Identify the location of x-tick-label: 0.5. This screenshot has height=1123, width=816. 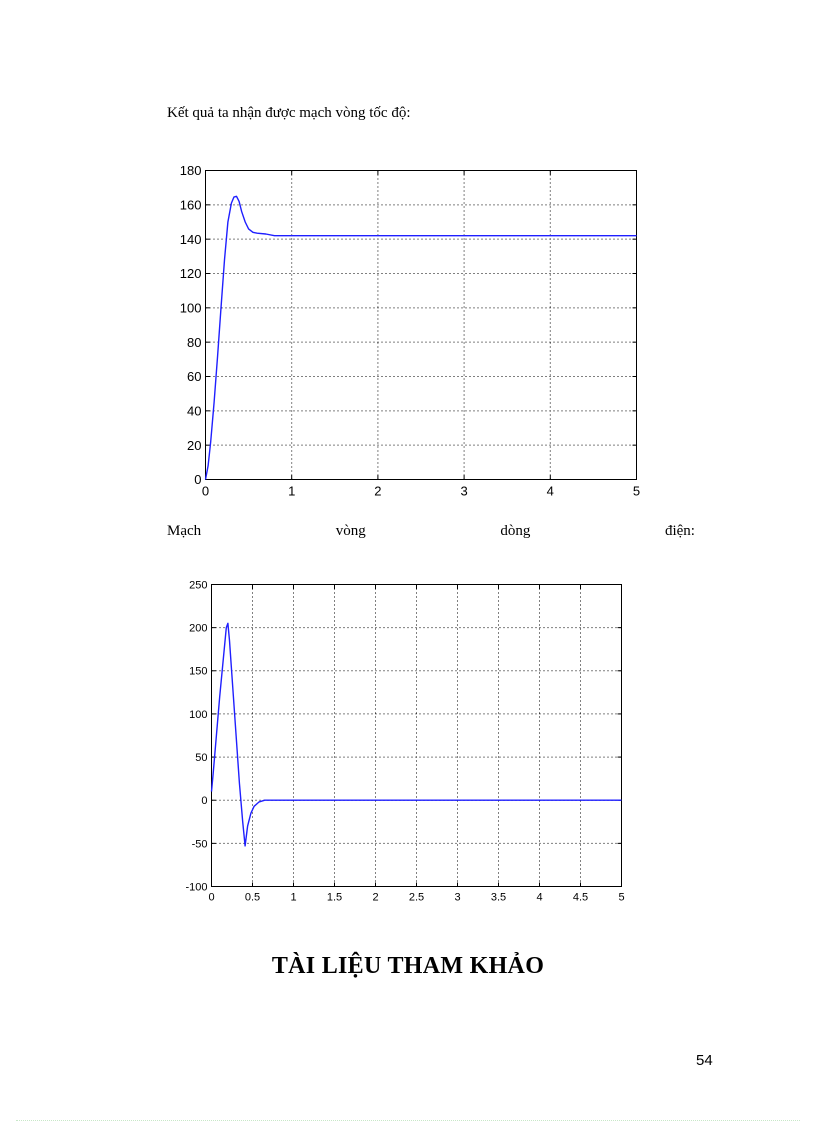
(252, 898).